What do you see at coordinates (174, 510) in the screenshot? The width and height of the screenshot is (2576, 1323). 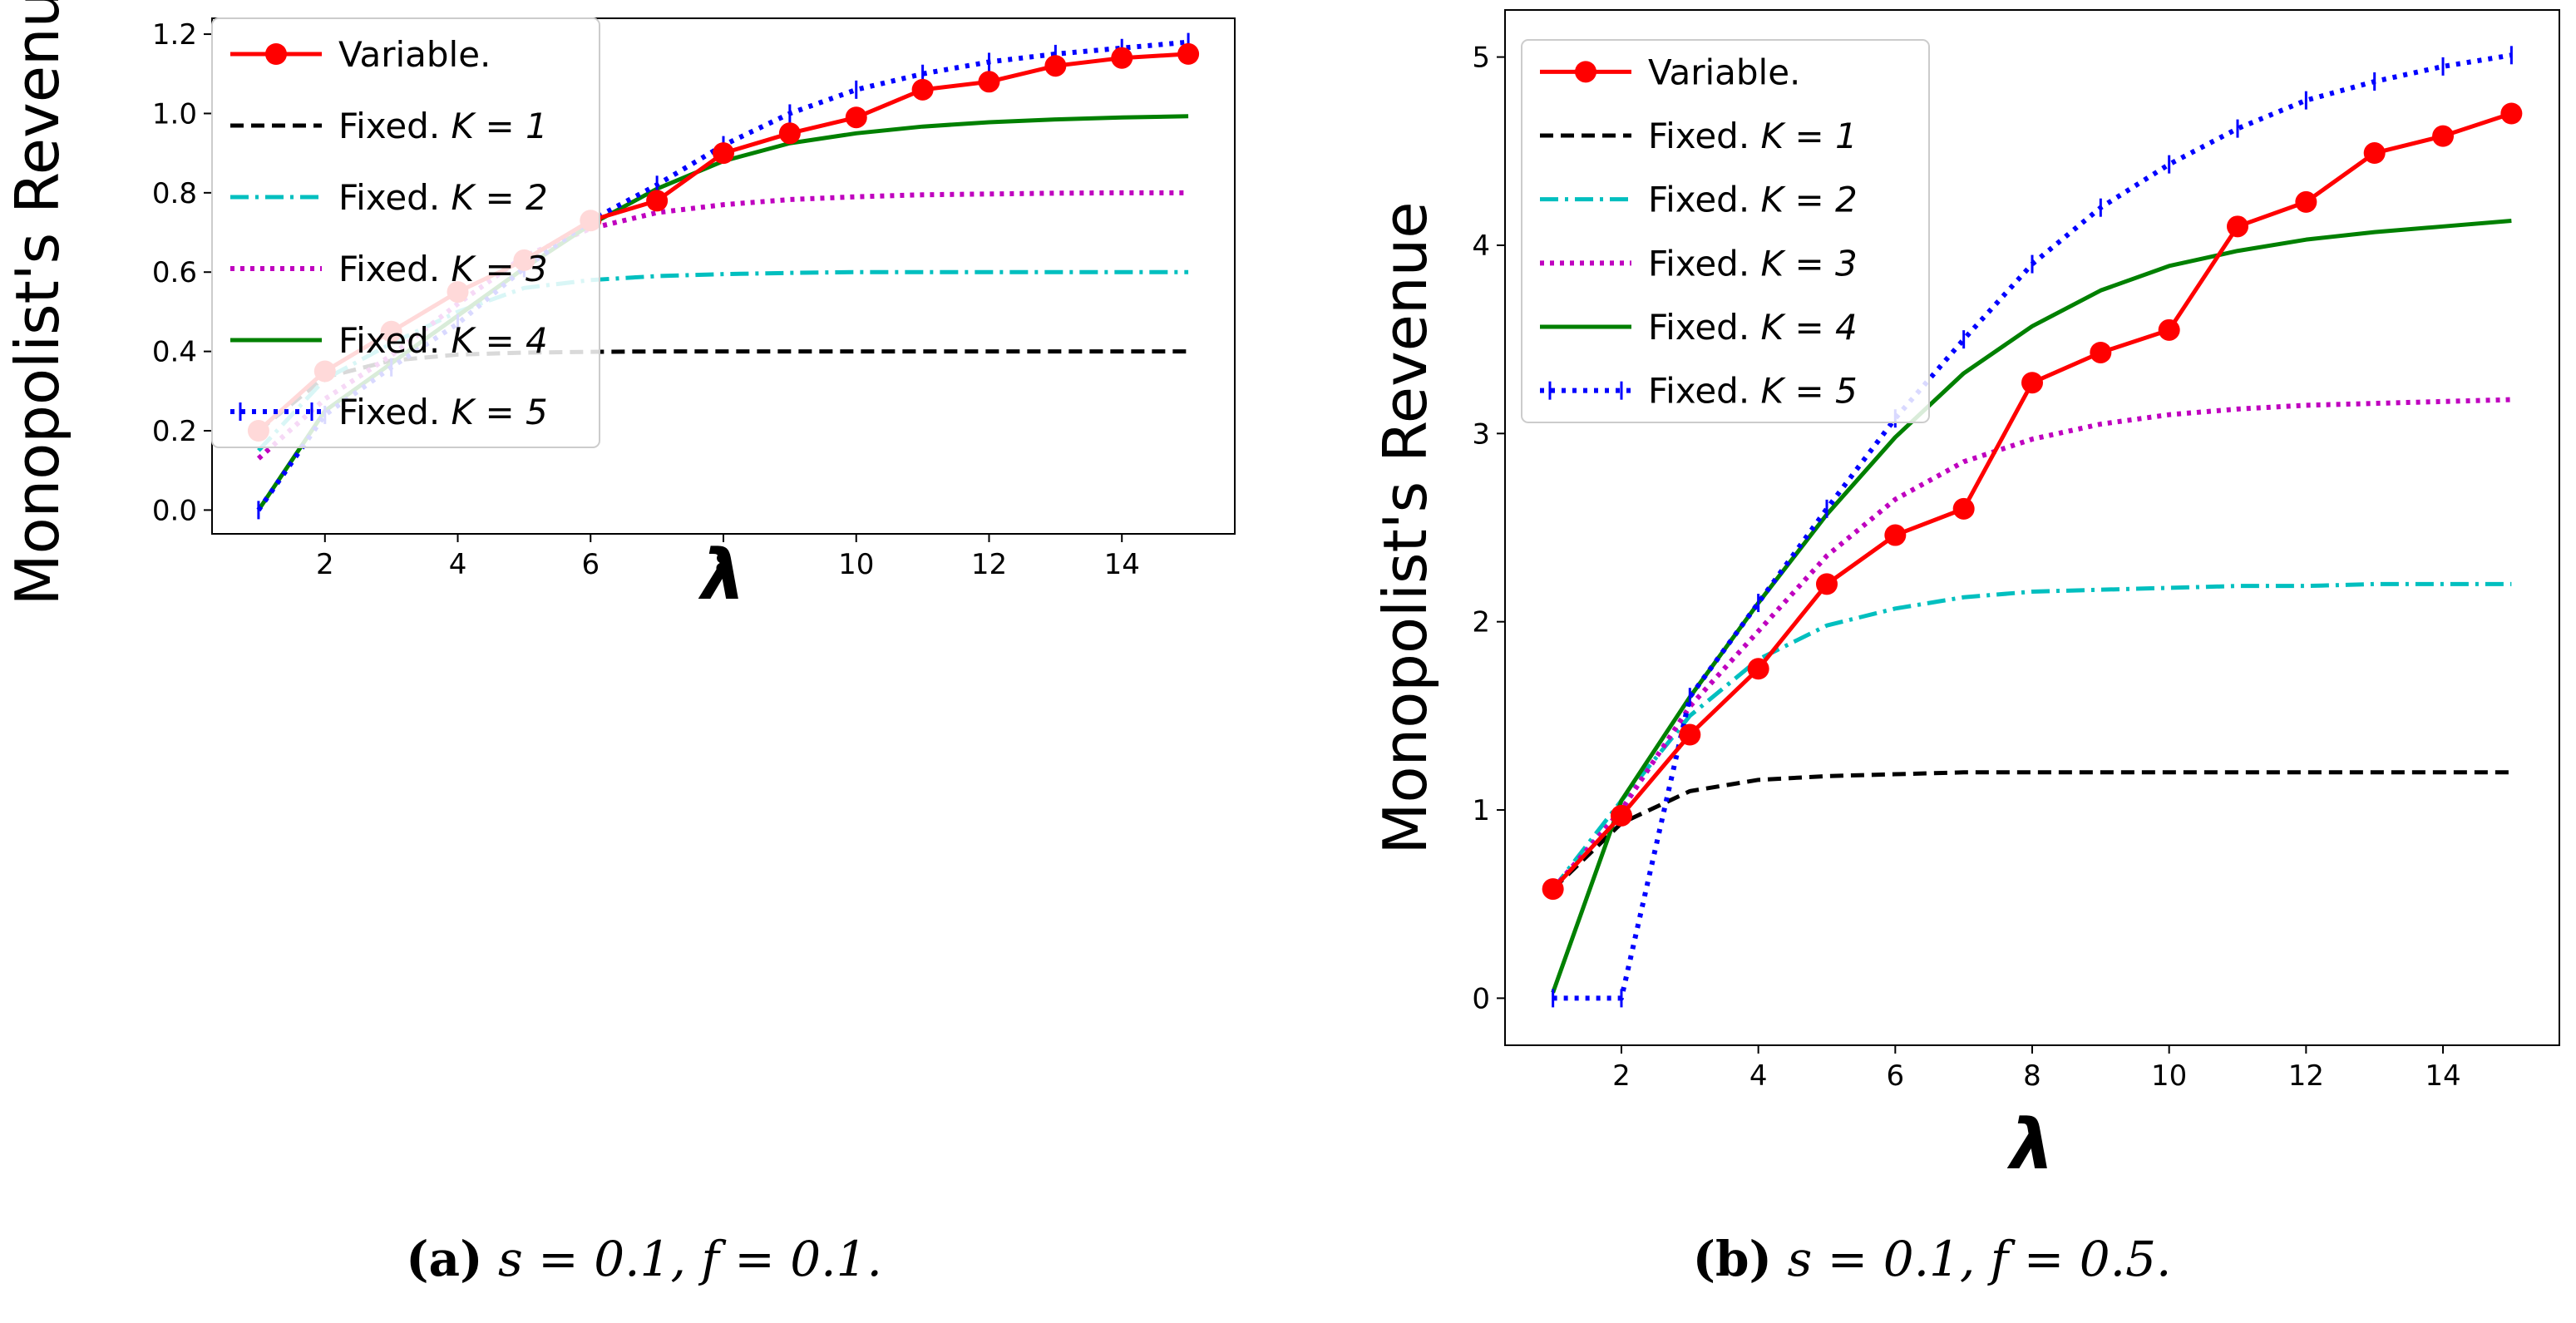 I see `y-tick-label: 0.0` at bounding box center [174, 510].